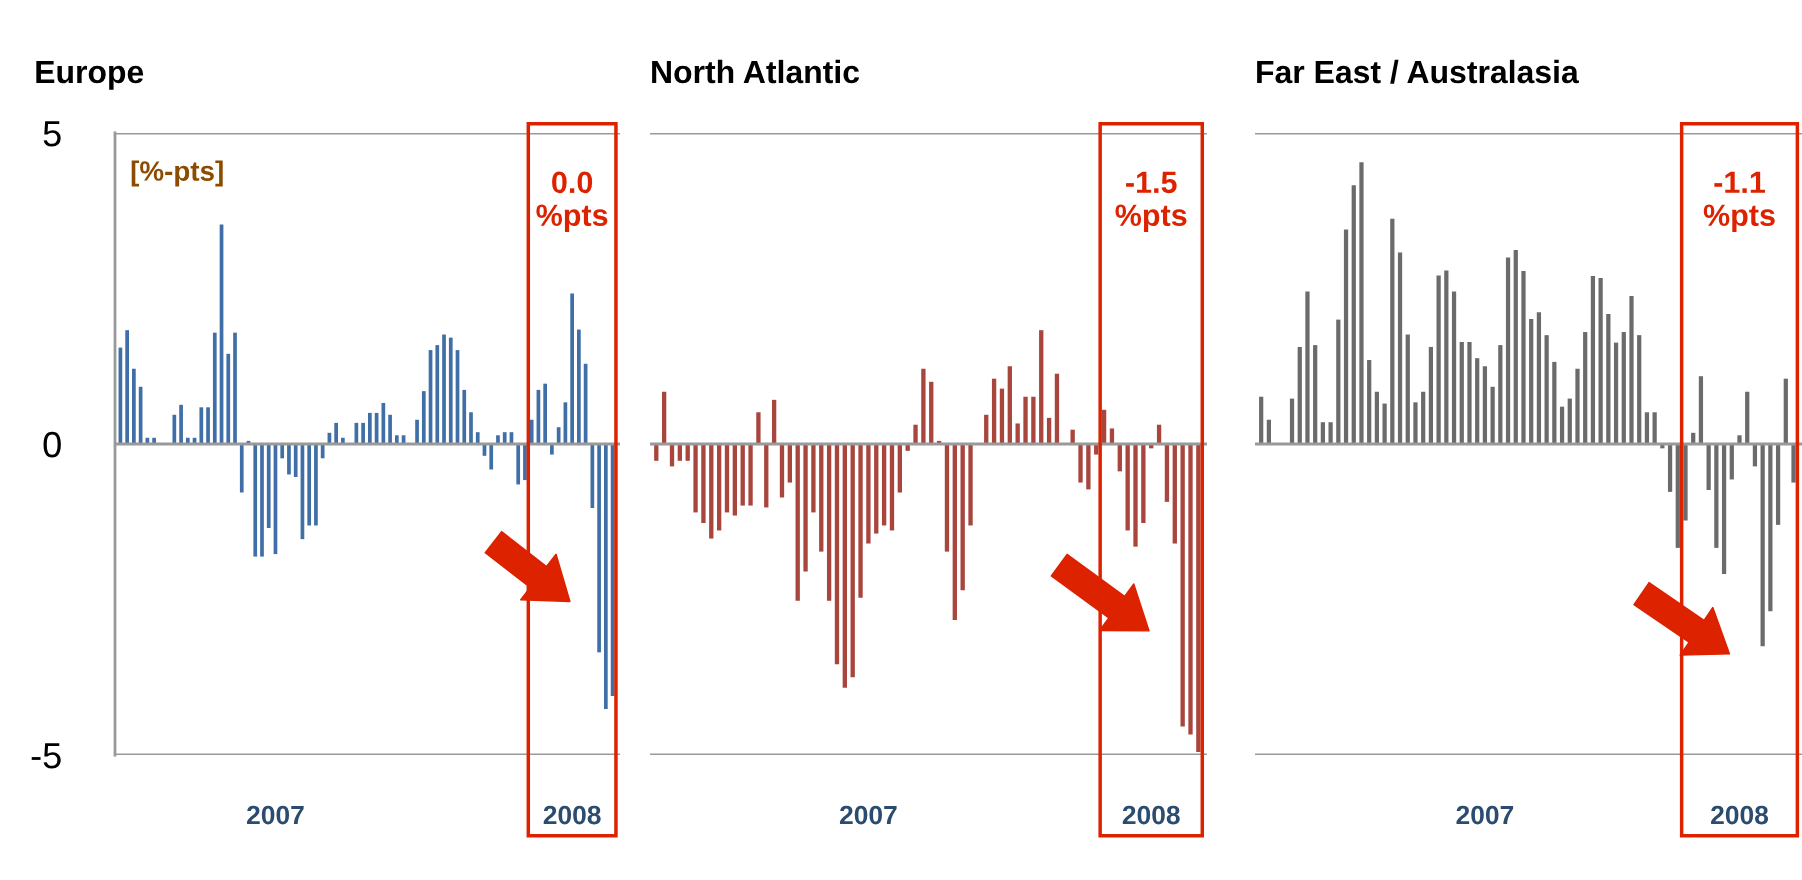 This screenshot has height=880, width=1802. I want to click on annotation: 0.0 %pts, so click(572, 202).